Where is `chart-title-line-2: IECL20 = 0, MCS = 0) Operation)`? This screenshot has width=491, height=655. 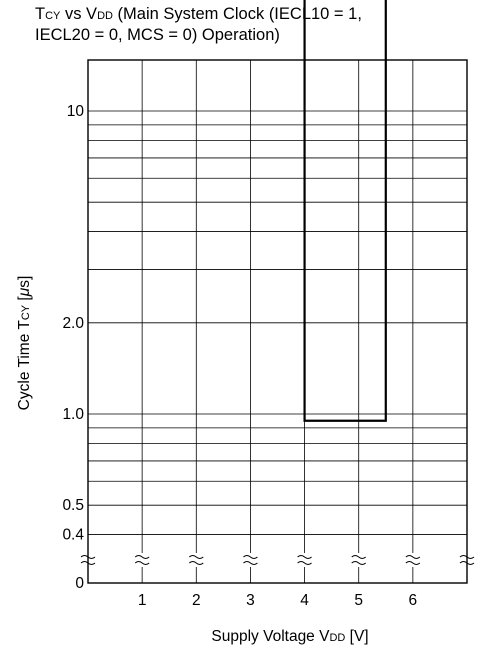
chart-title-line-2: IECL20 = 0, MCS = 0) Operation) is located at coordinates (157, 35).